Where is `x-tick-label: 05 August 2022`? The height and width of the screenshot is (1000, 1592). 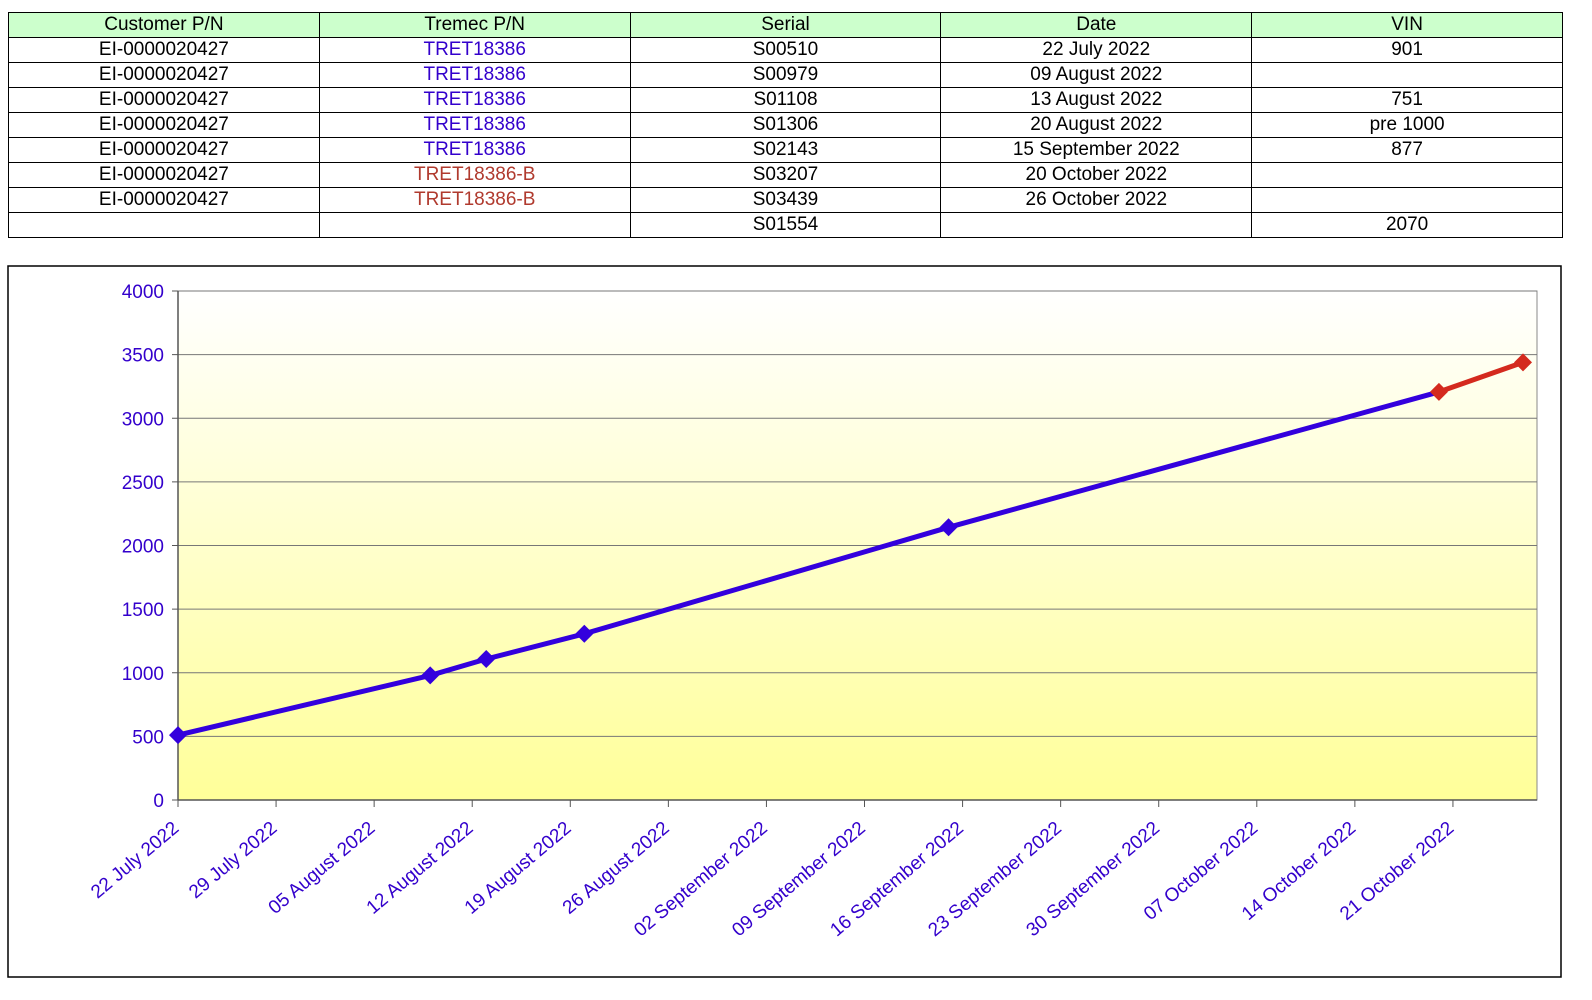
x-tick-label: 05 August 2022 is located at coordinates (322, 868).